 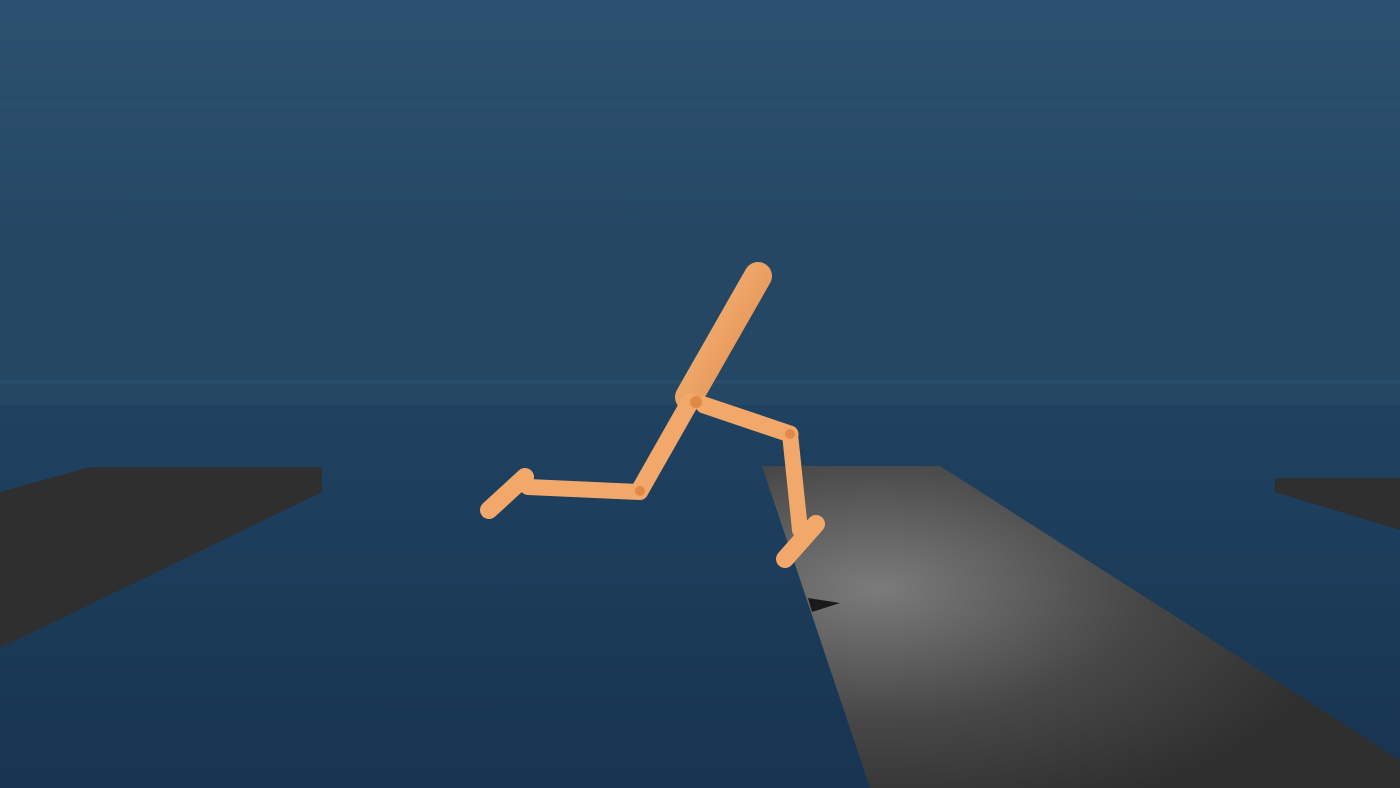 I want to click on left-platform, so click(x=161, y=557).